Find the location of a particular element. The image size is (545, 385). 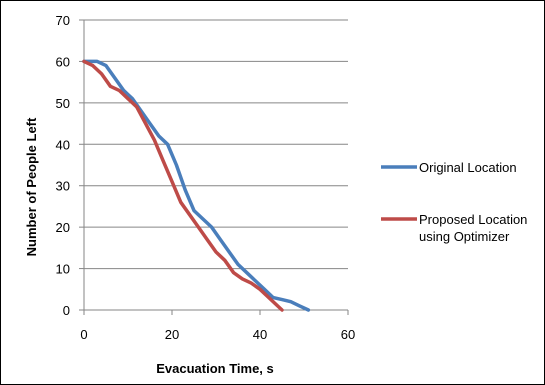

y-tick-label-10: 10 is located at coordinates (63, 269).